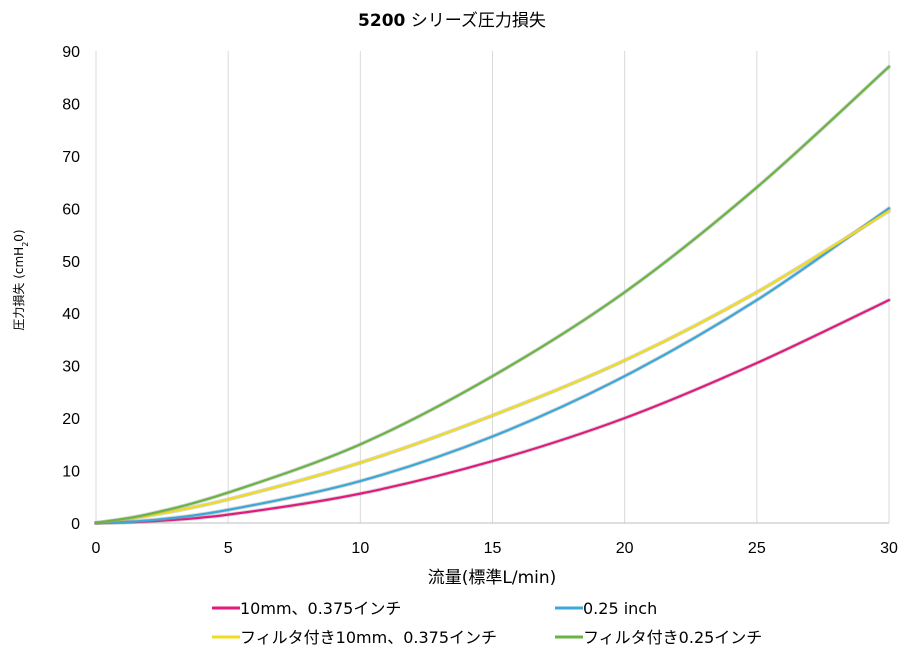 This screenshot has width=904, height=656. I want to click on y-tick-label: 60, so click(71, 209).